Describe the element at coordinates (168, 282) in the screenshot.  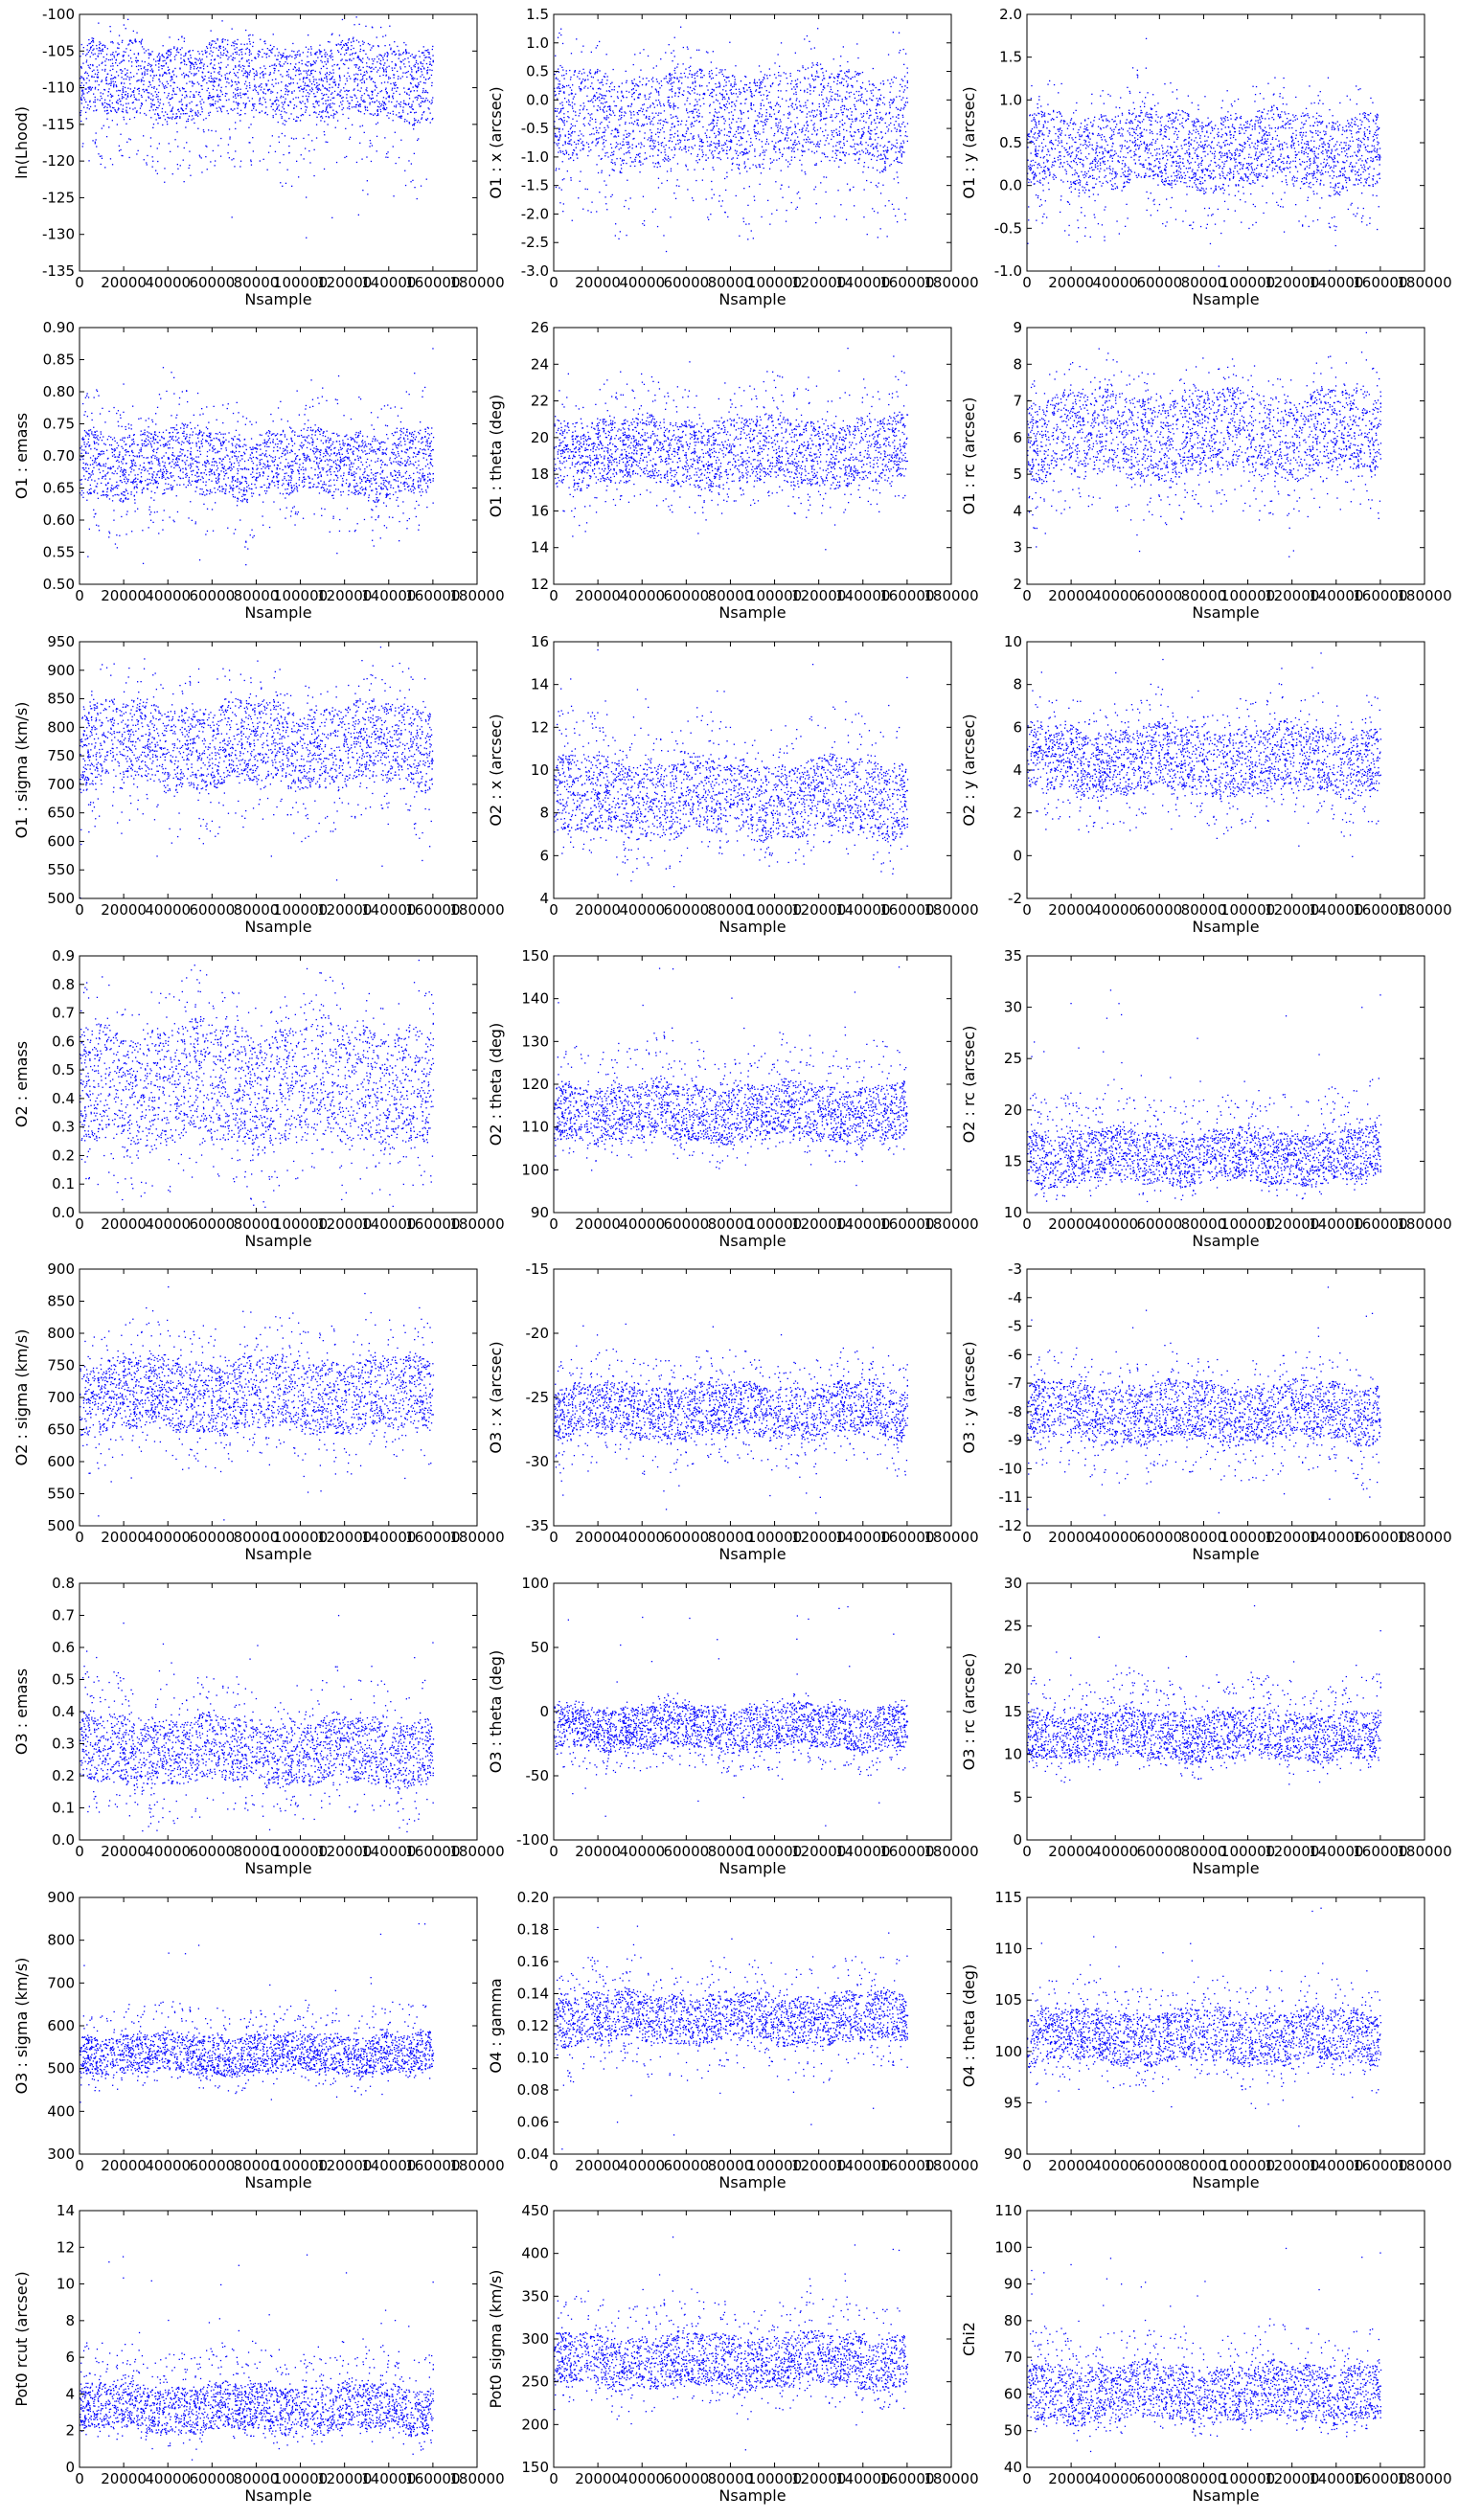
I see `x-tick-label: 40000` at that location.